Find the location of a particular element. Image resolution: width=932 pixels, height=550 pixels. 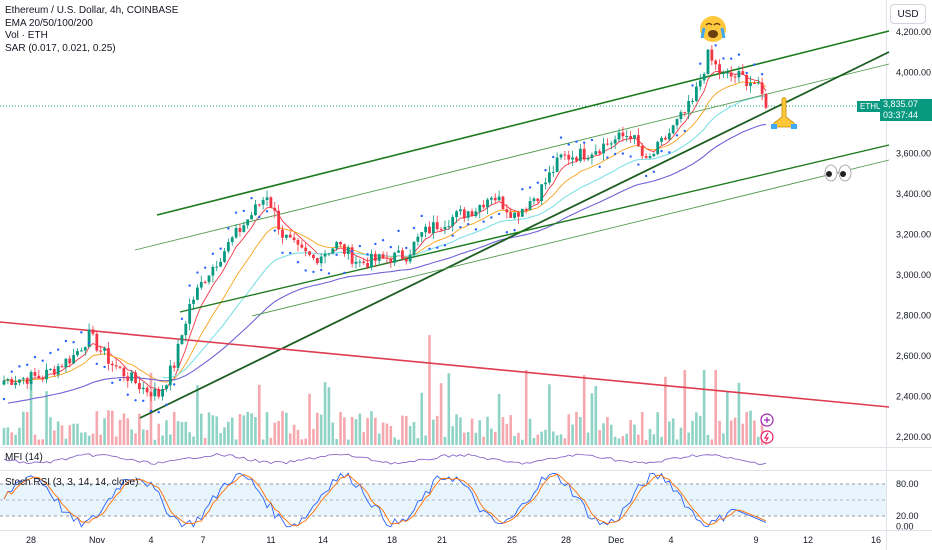

ema-indicator-label: EMA 20/50/100/200 is located at coordinates (49, 23).